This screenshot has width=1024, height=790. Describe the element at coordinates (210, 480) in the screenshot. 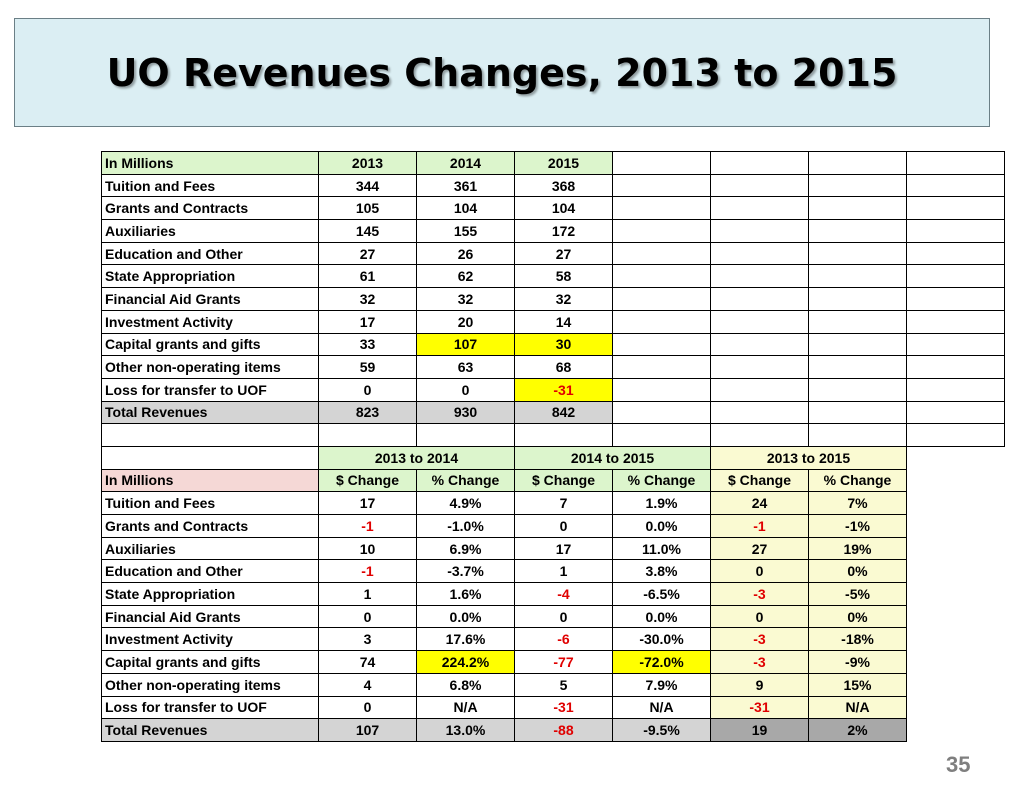

I see `header-label: In Millions` at that location.